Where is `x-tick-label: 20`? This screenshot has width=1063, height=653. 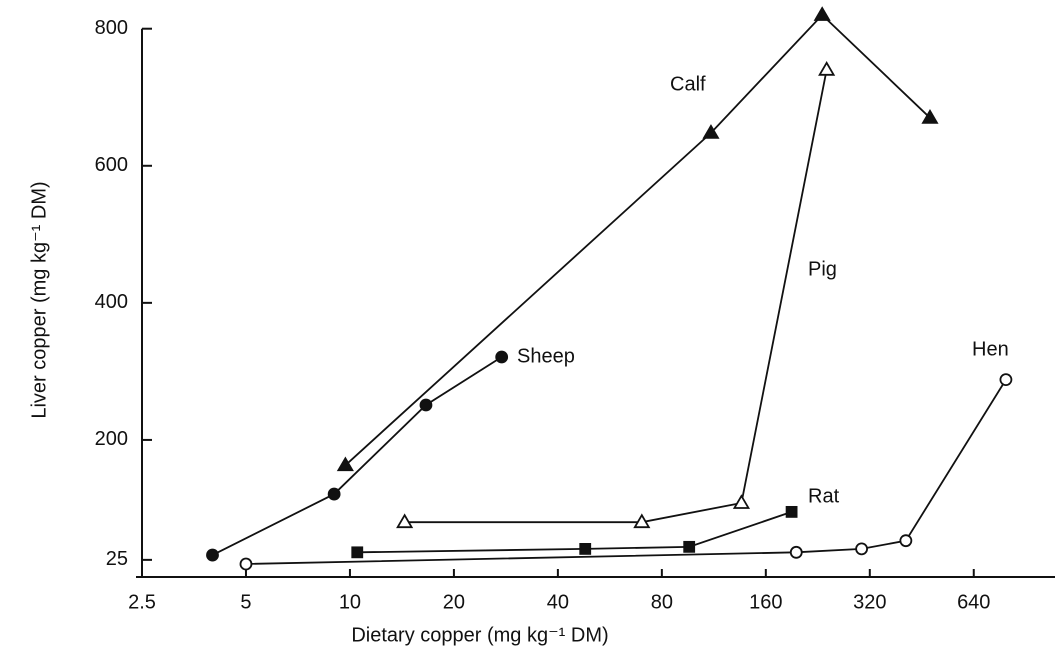 x-tick-label: 20 is located at coordinates (454, 602).